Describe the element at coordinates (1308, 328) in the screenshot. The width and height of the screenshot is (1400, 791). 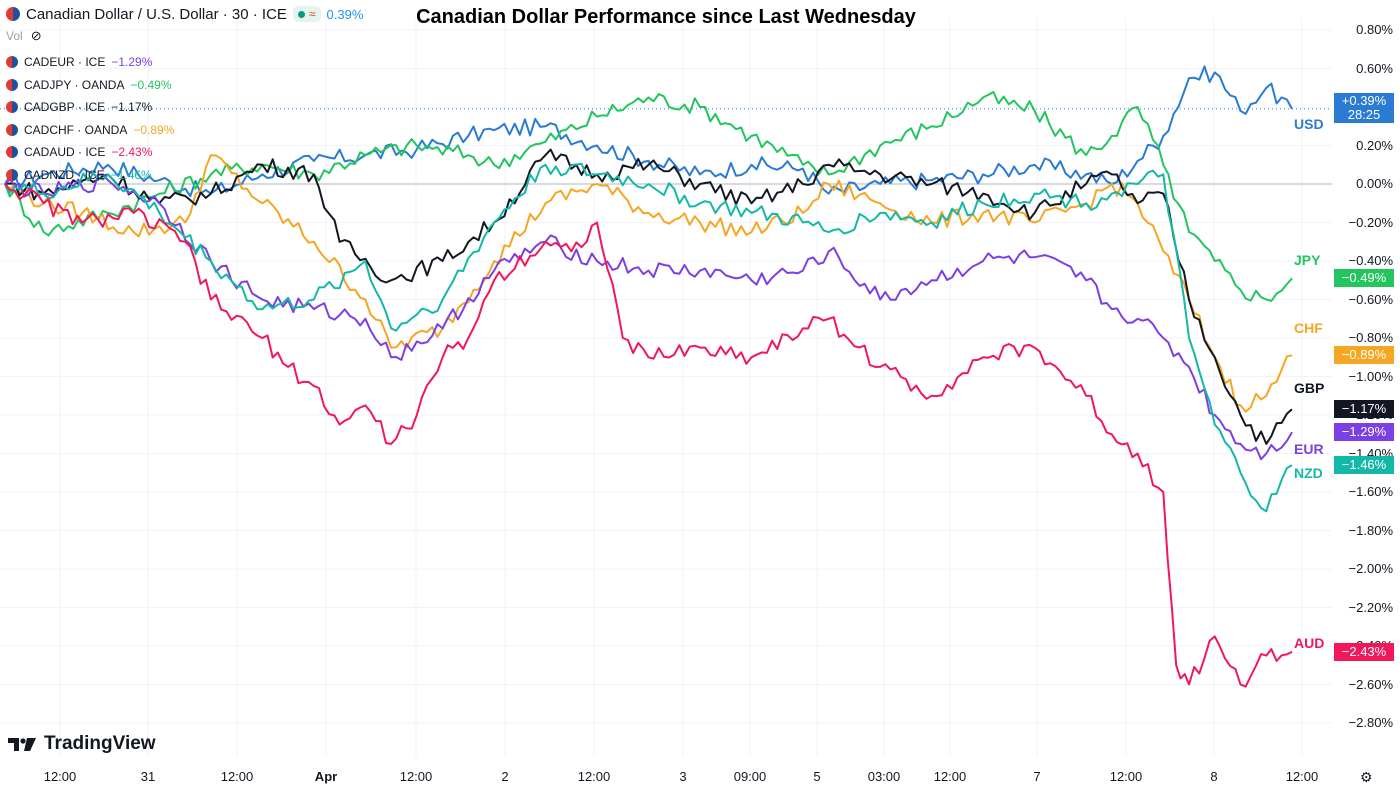
I see `series-name-chf: CHF` at that location.